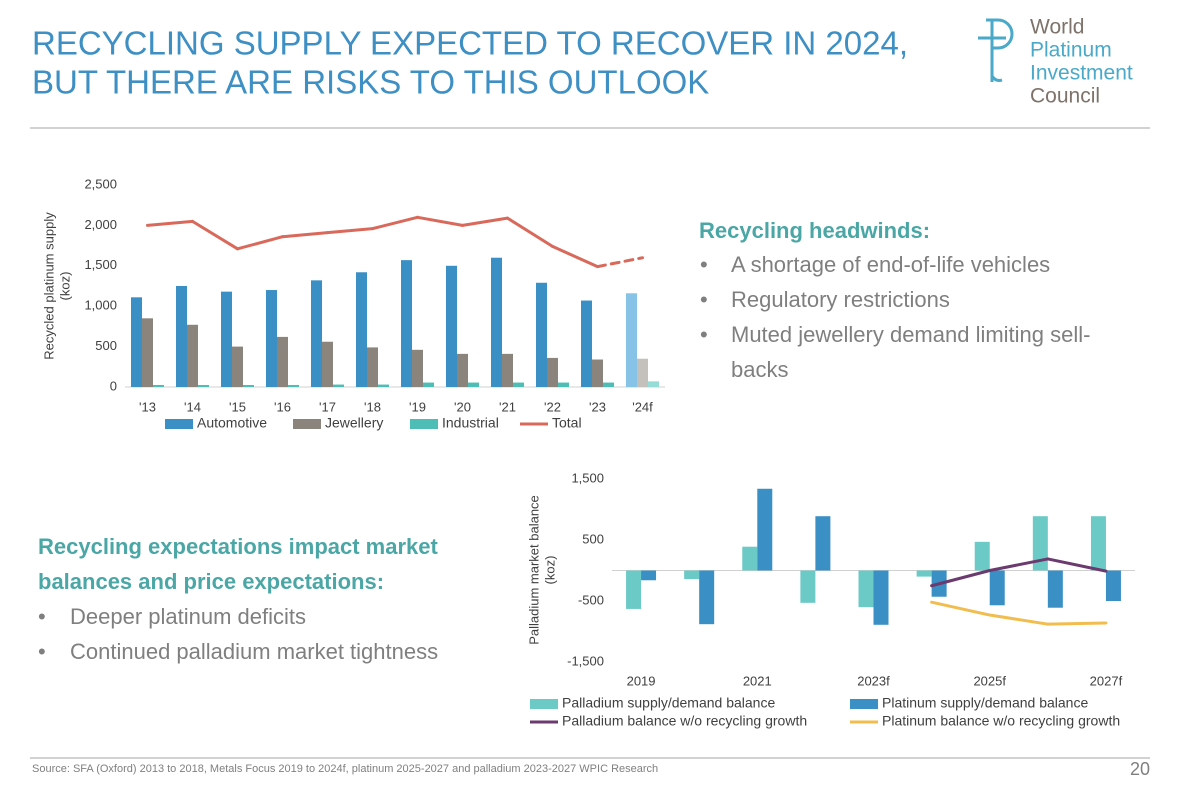 This screenshot has height=788, width=1181. Describe the element at coordinates (985, 703) in the screenshot. I see `legend-label: Platinum supply/demand balance` at that location.